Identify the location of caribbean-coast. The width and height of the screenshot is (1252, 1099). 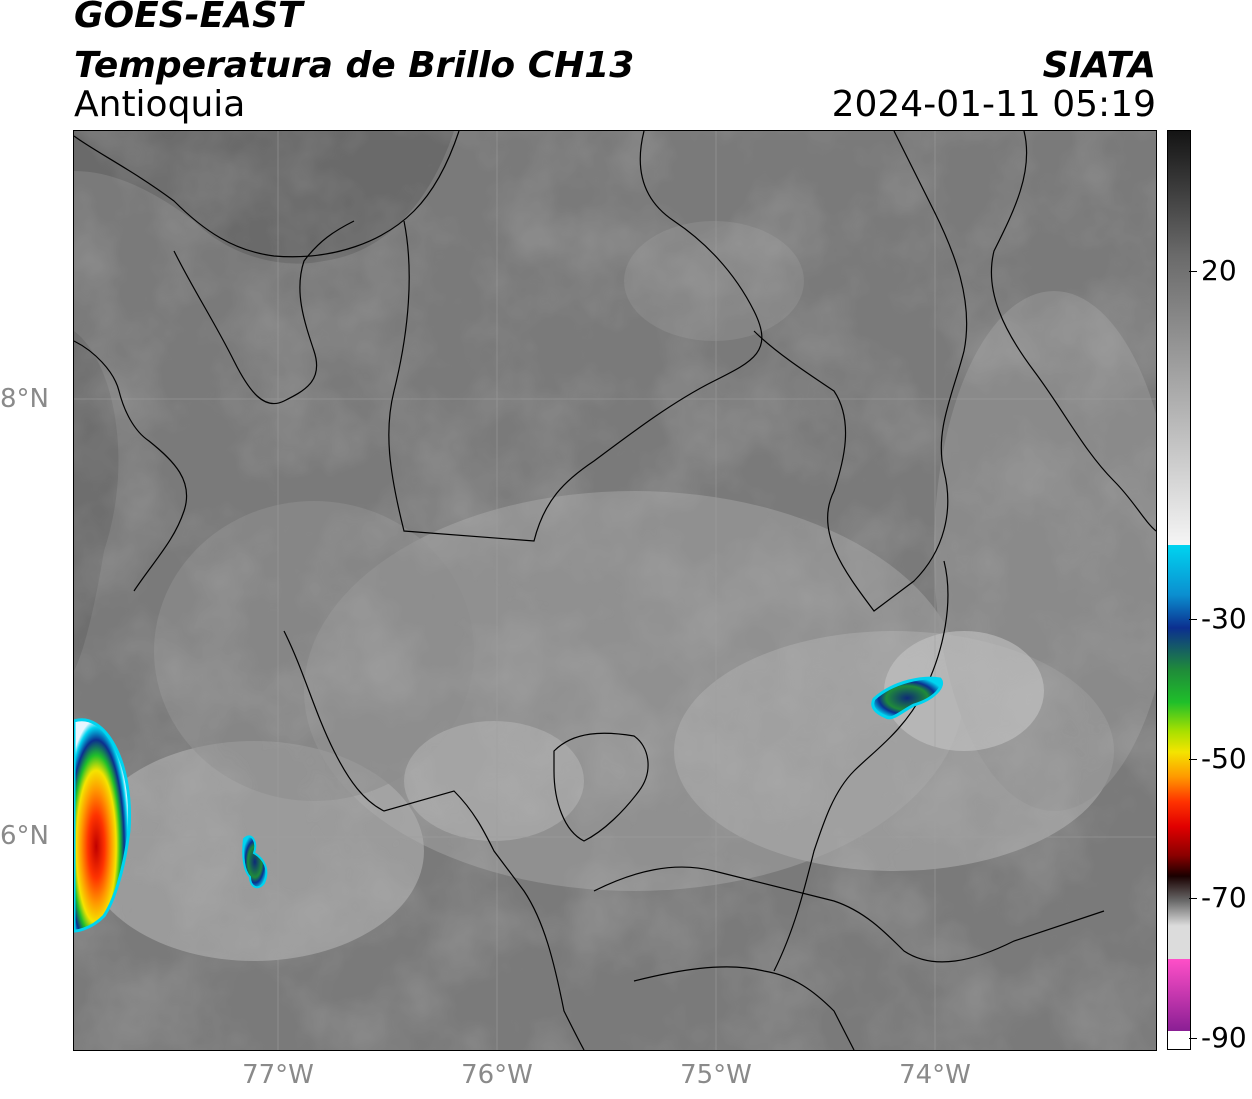
(267, 194).